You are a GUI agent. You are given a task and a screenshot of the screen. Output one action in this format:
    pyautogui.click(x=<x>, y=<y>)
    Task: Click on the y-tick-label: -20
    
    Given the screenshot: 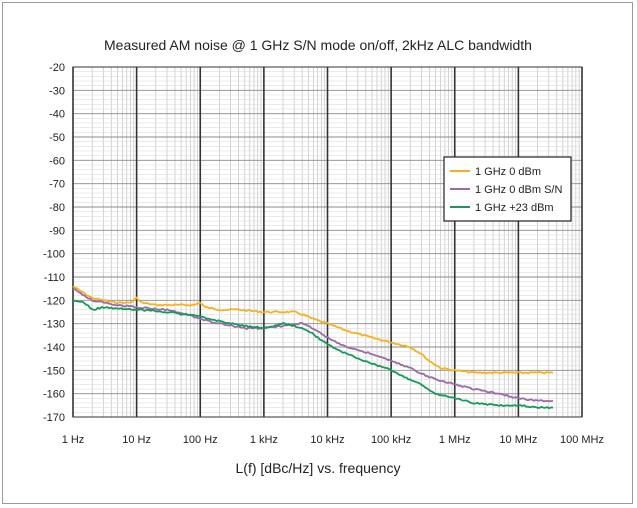 What is the action you would take?
    pyautogui.click(x=57, y=68)
    